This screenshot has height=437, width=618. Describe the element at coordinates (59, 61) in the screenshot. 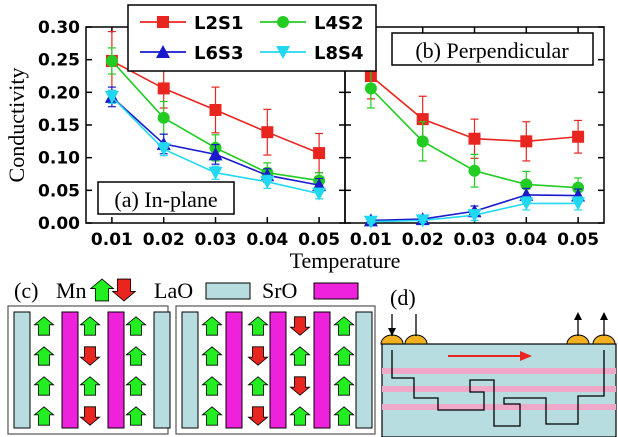

I see `y-tick-label: 0.25` at that location.